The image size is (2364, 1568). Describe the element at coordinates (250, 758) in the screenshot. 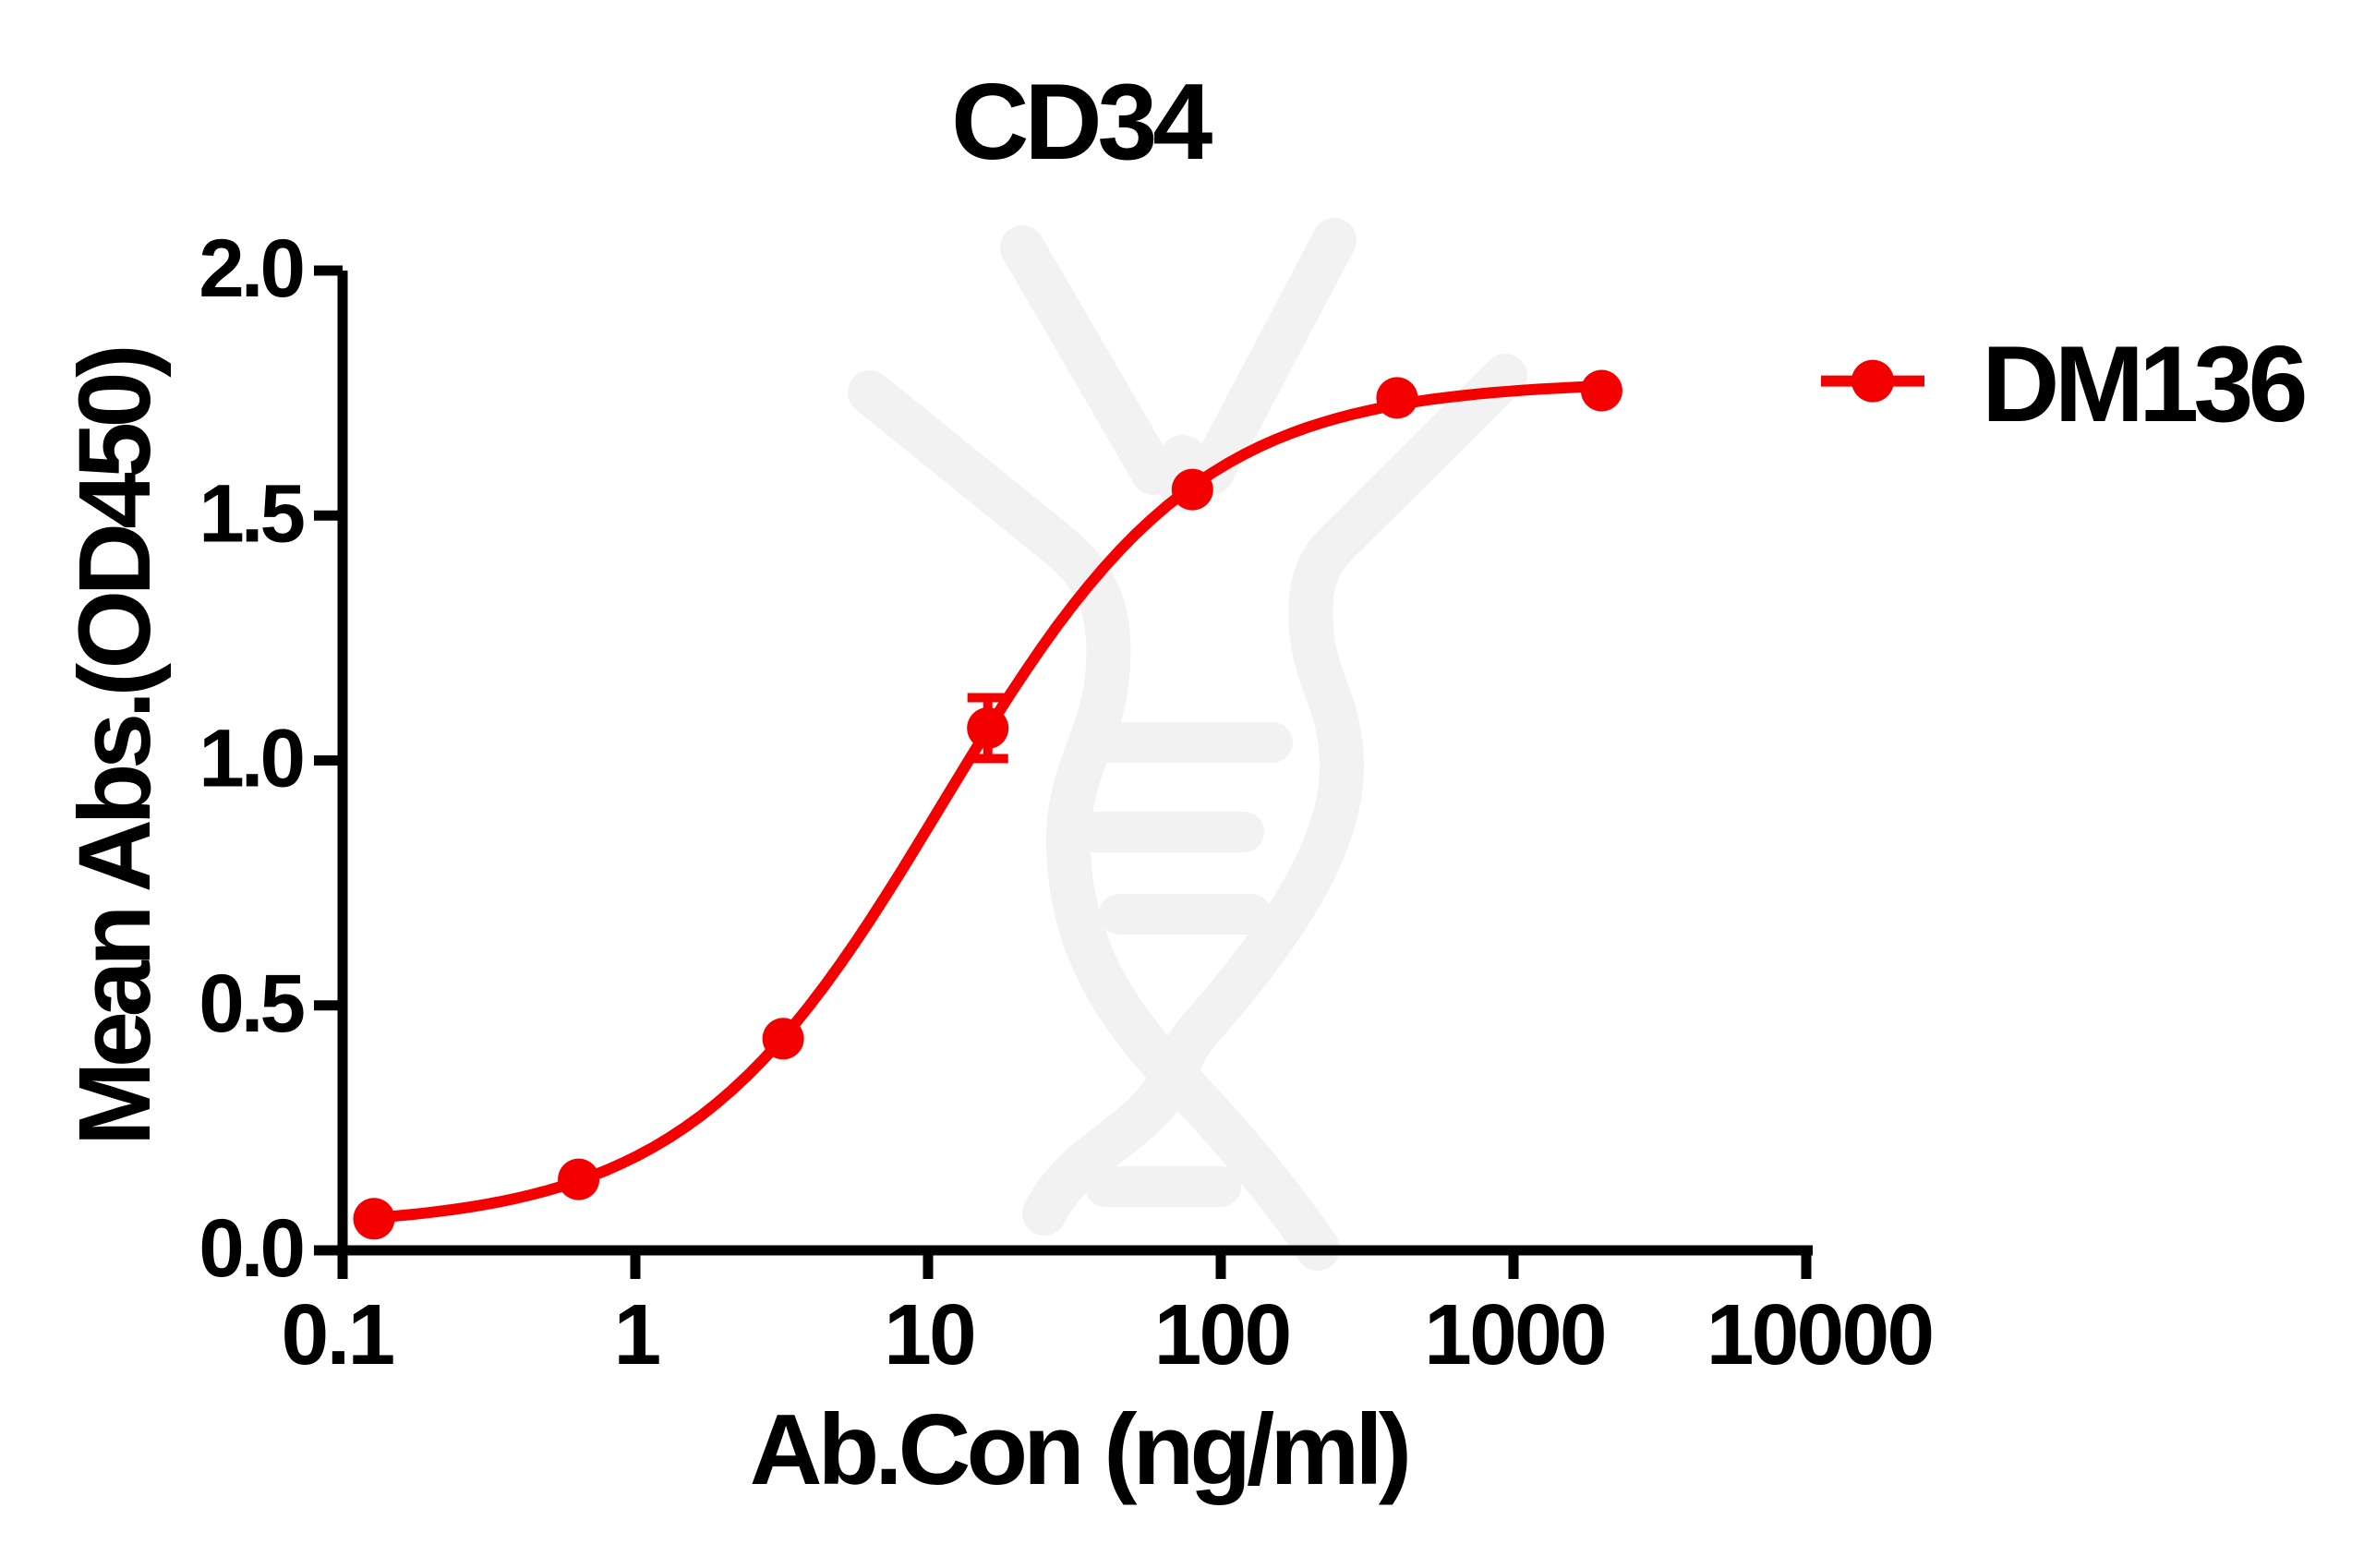

I see `svg-text: 1.0` at that location.